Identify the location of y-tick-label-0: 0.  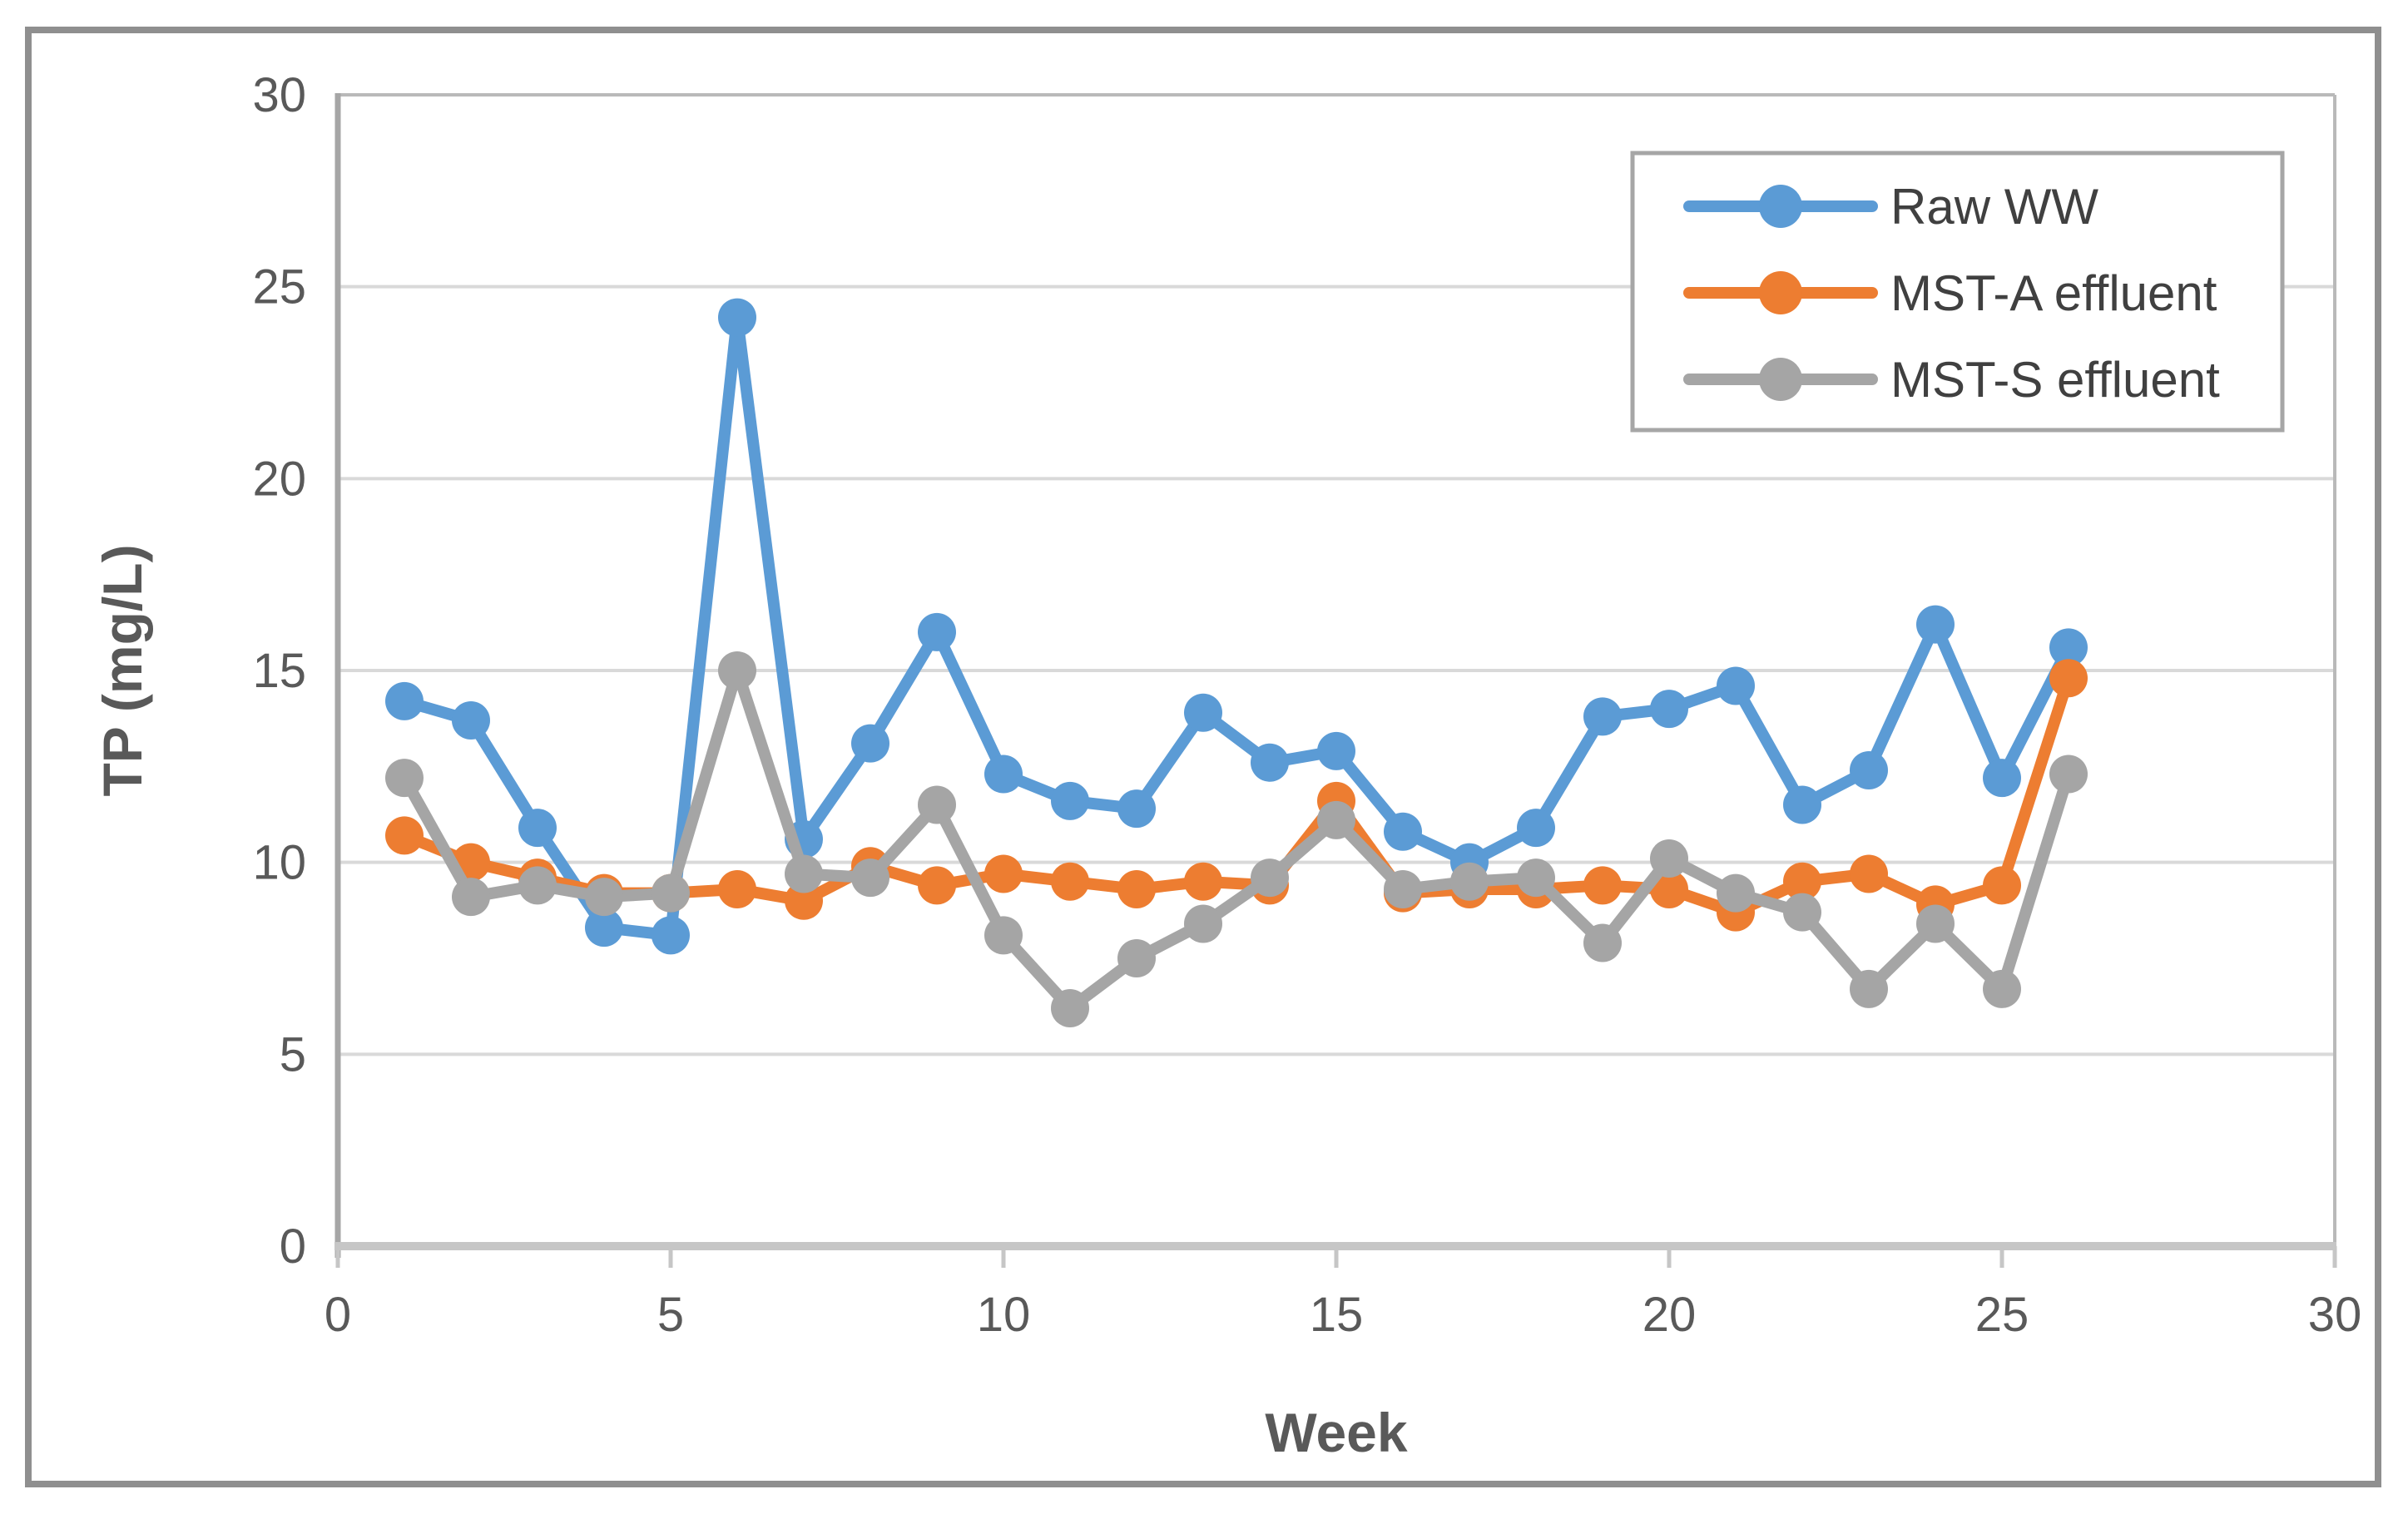
(293, 1247).